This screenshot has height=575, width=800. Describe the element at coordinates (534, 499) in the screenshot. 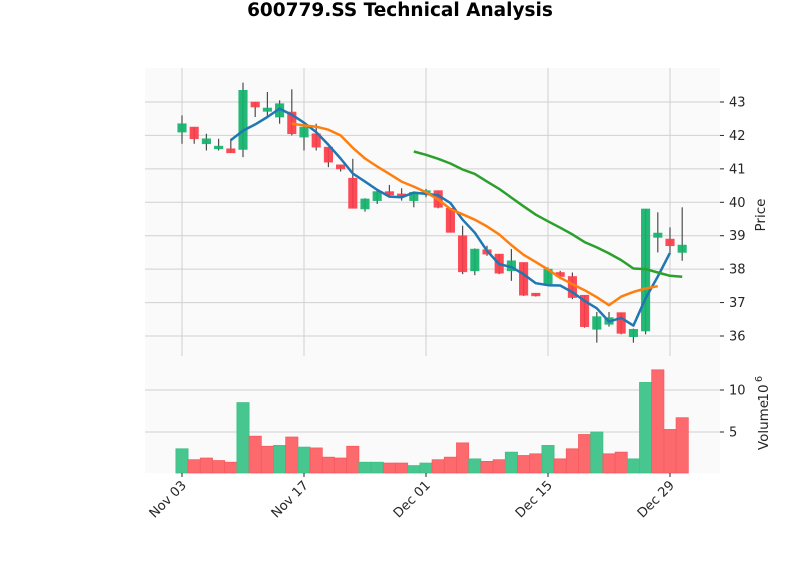

I see `x-tick-label: Dec 15` at that location.